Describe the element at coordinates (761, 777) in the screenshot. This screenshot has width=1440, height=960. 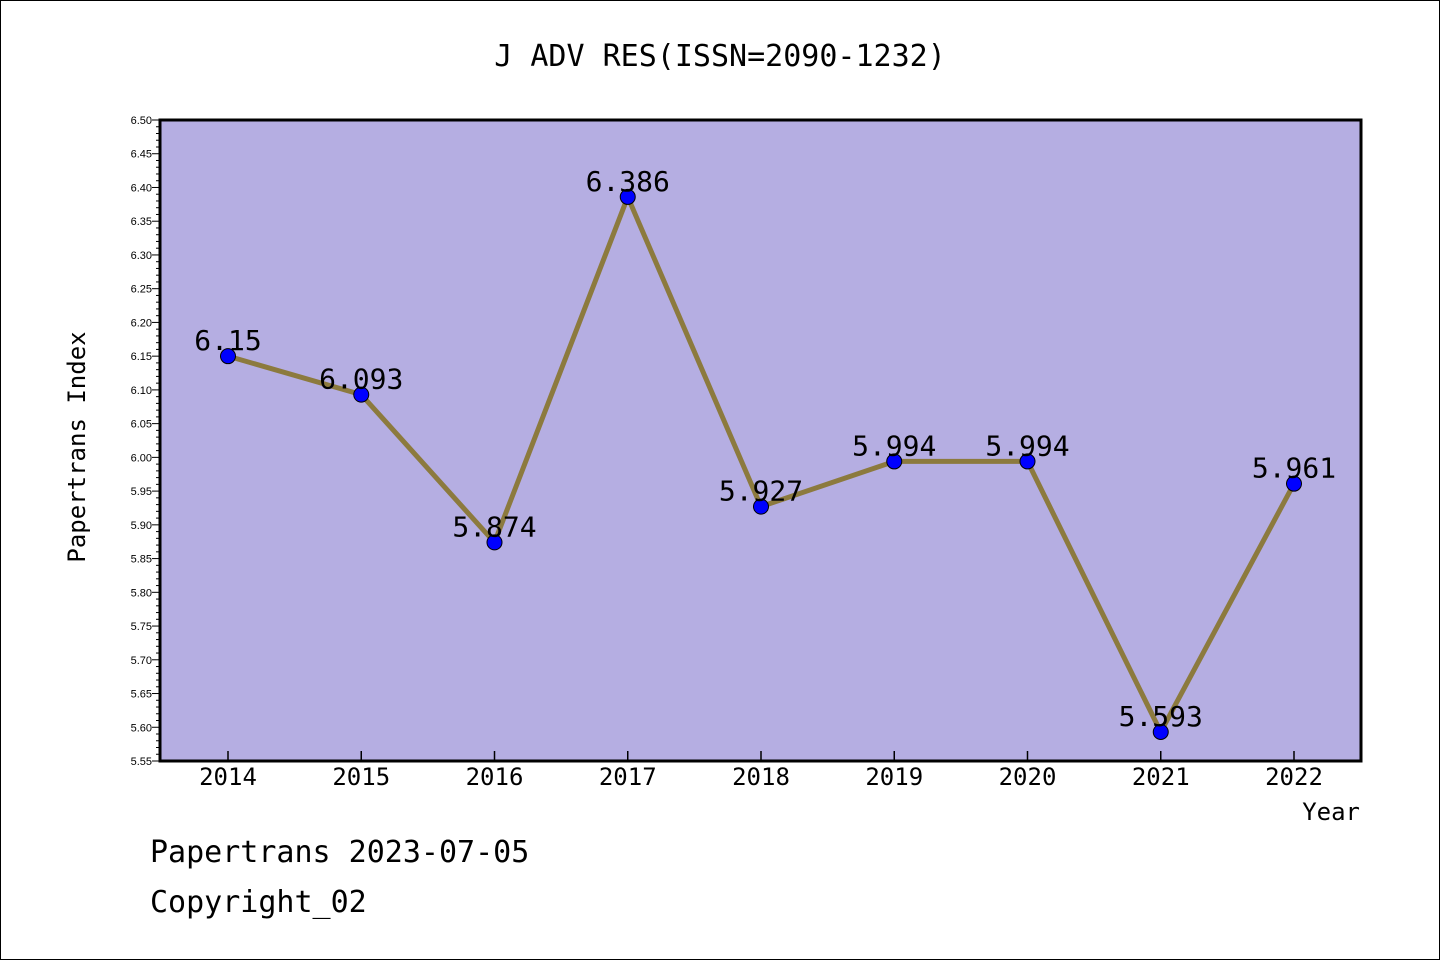
I see `x-tick-label: 2018` at that location.